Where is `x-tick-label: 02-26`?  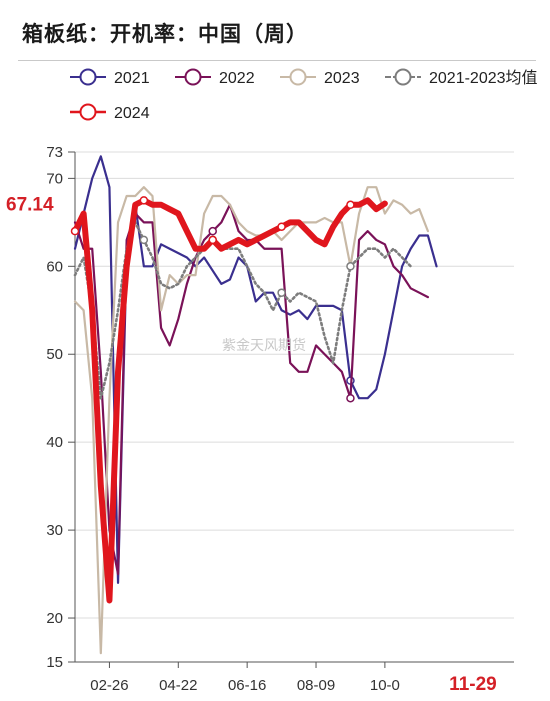
x-tick-label: 02-26 is located at coordinates (109, 685).